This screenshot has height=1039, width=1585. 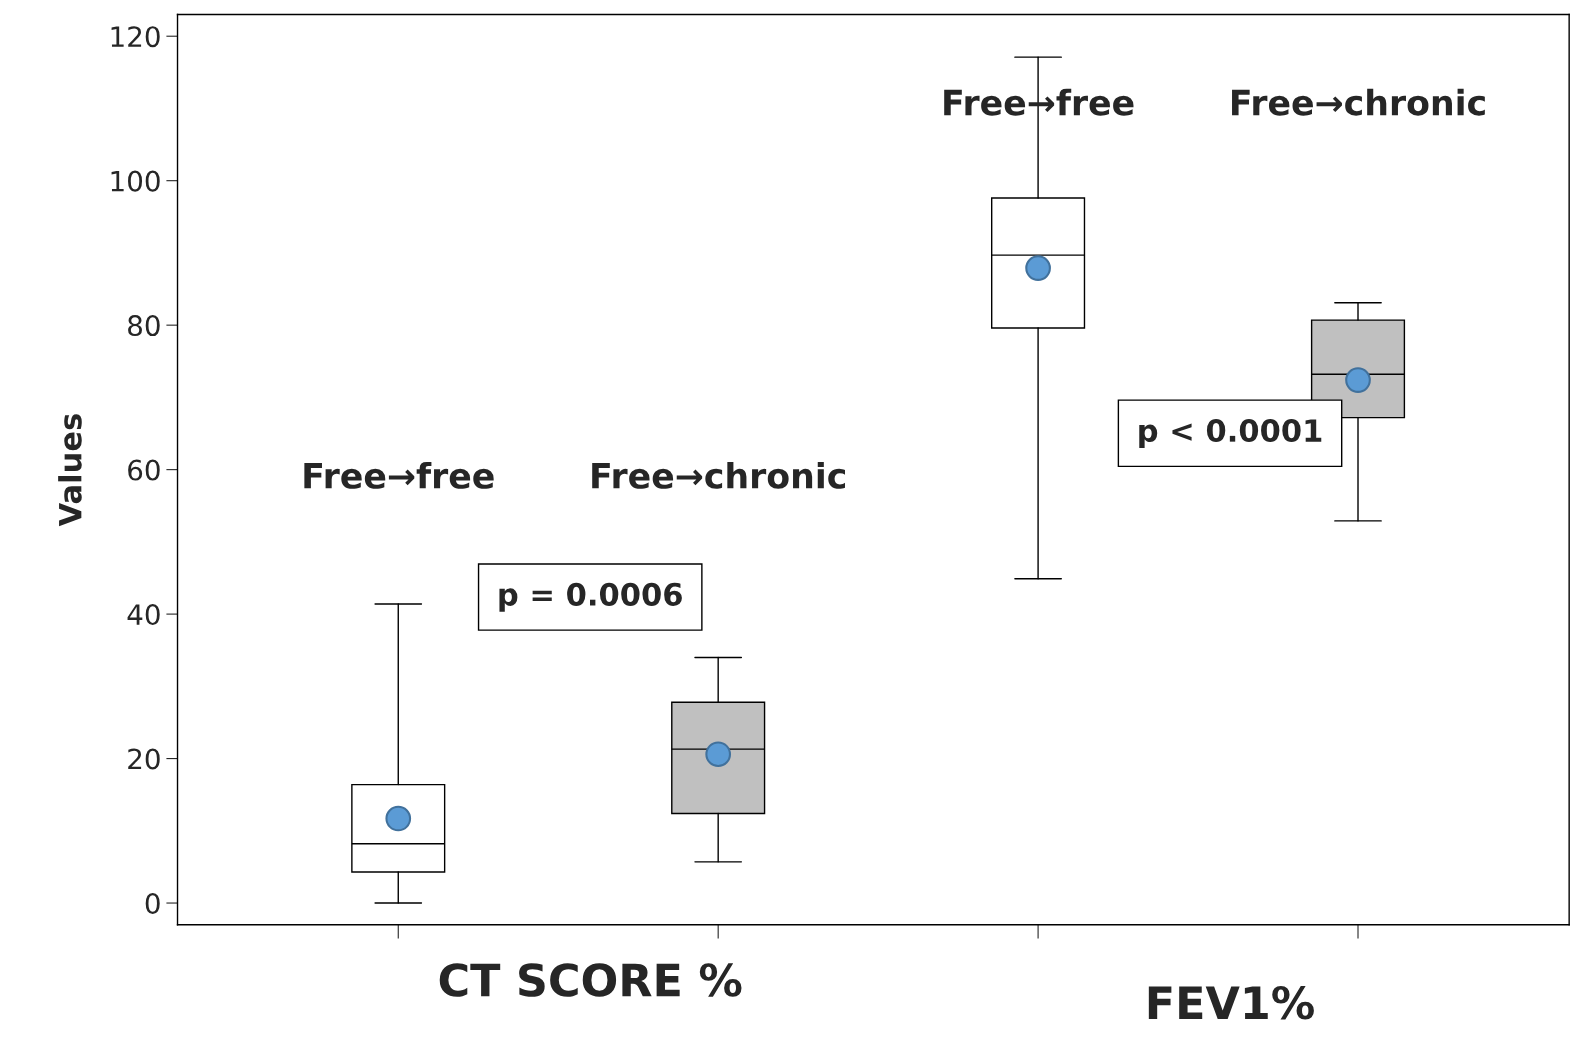 What do you see at coordinates (1231, 1002) in the screenshot?
I see `text: FEV1%` at bounding box center [1231, 1002].